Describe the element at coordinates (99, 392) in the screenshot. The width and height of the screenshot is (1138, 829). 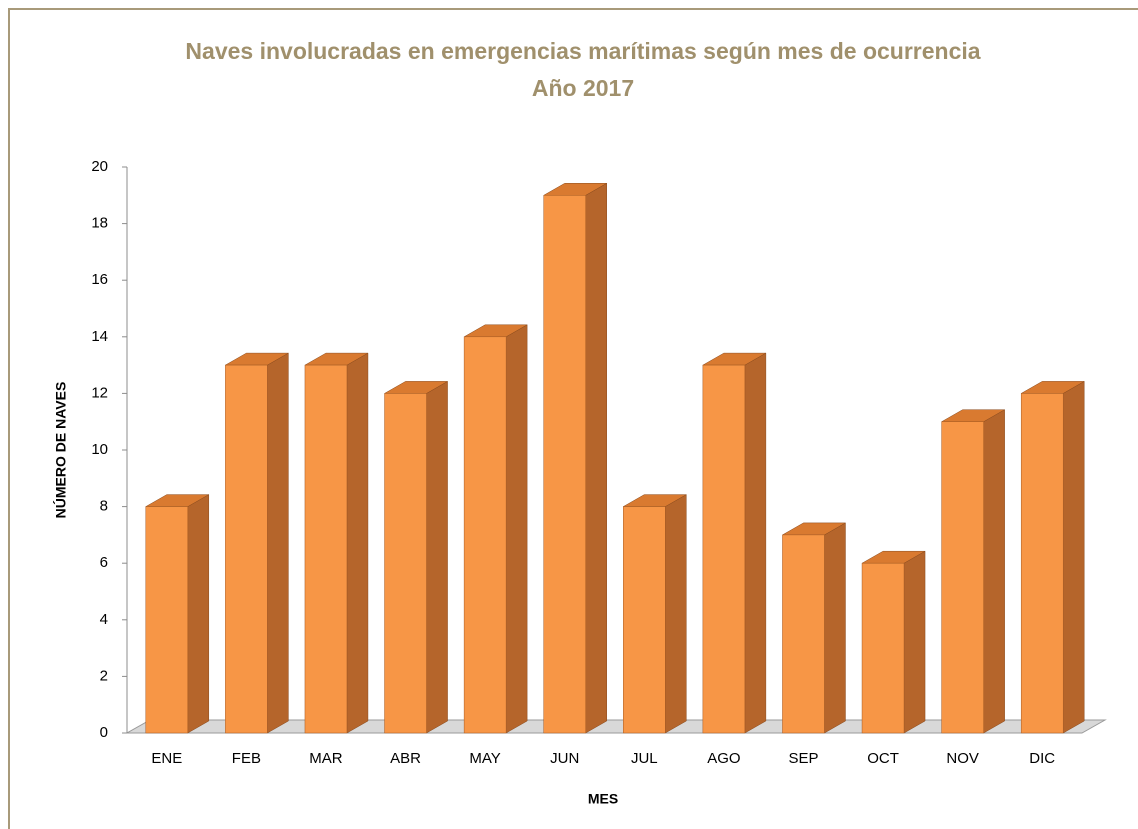
I see `y-tick-label: 12` at that location.